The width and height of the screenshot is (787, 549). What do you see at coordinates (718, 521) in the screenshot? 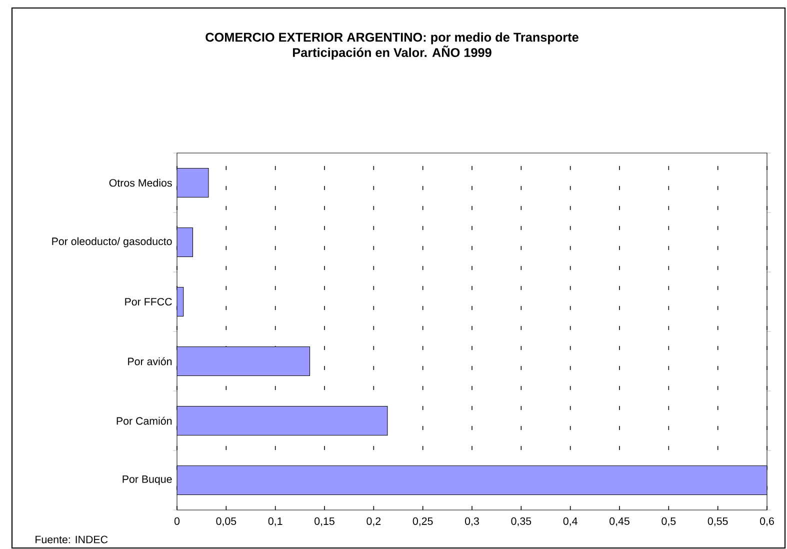
I see `x-tick-label: 0,55` at bounding box center [718, 521].